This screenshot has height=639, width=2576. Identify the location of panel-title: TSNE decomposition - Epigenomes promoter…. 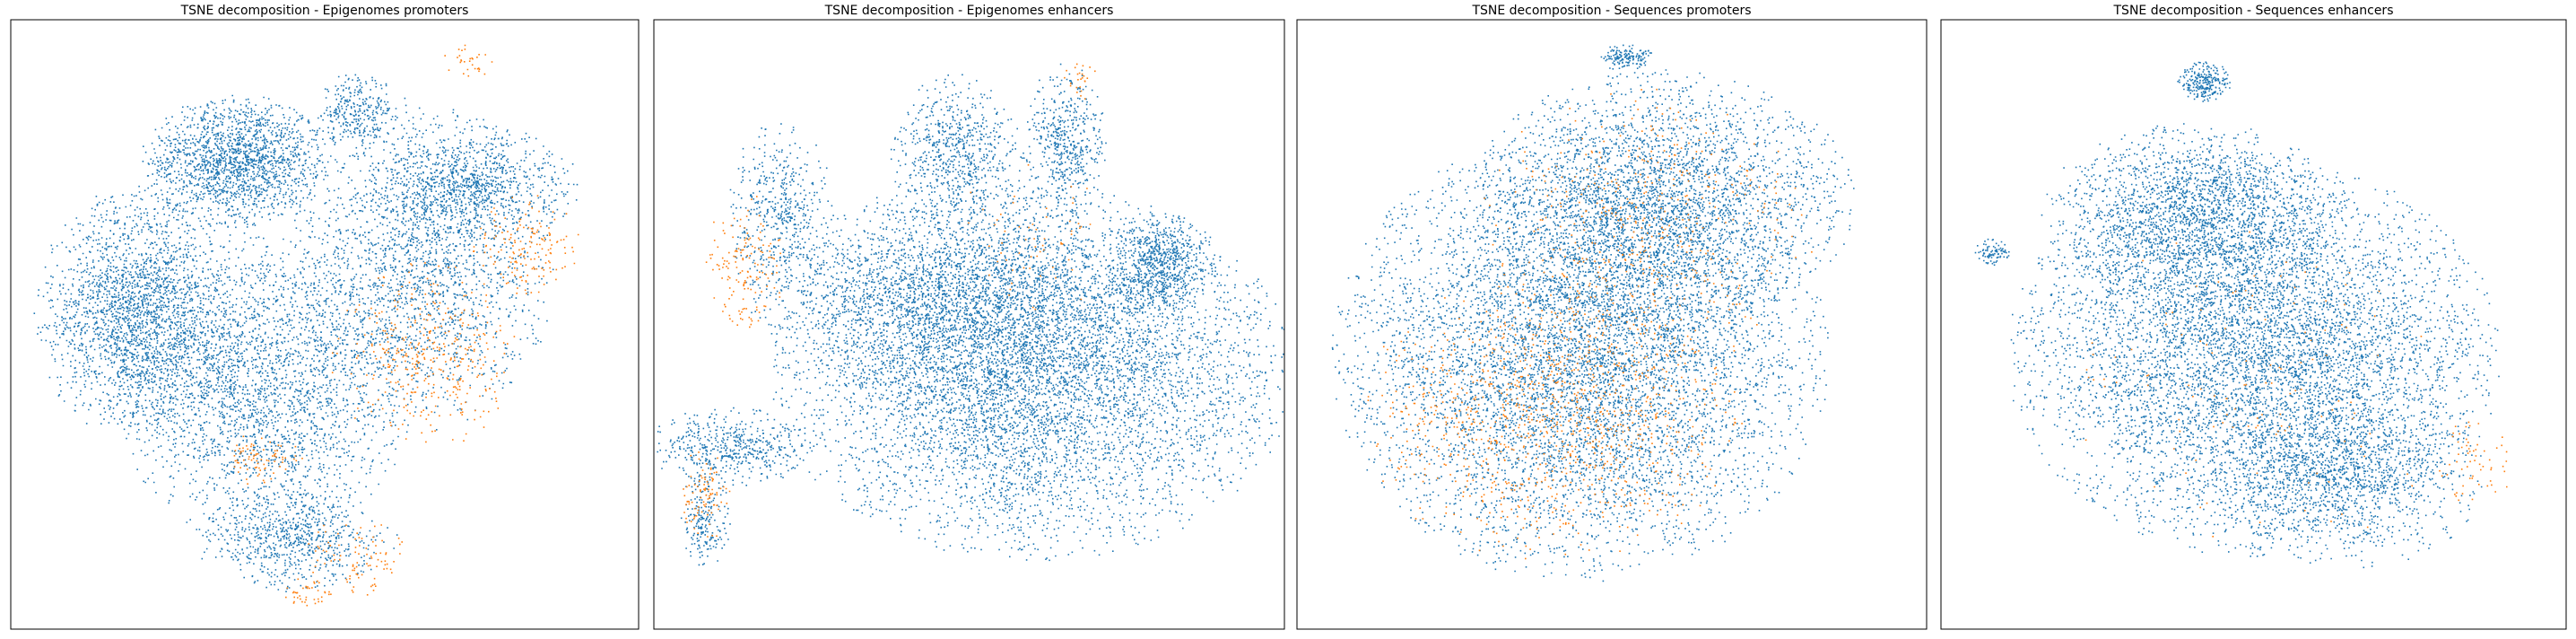
(324, 11).